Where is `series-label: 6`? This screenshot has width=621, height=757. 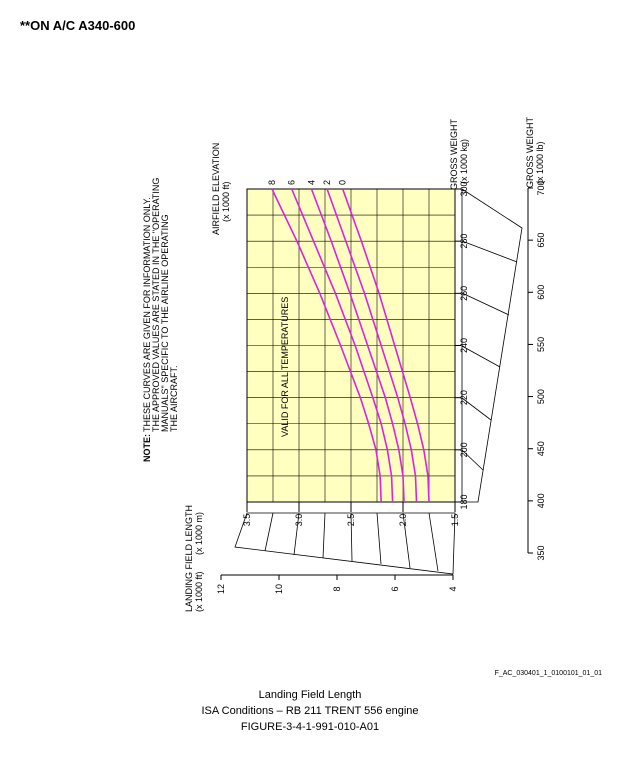 series-label: 6 is located at coordinates (292, 182).